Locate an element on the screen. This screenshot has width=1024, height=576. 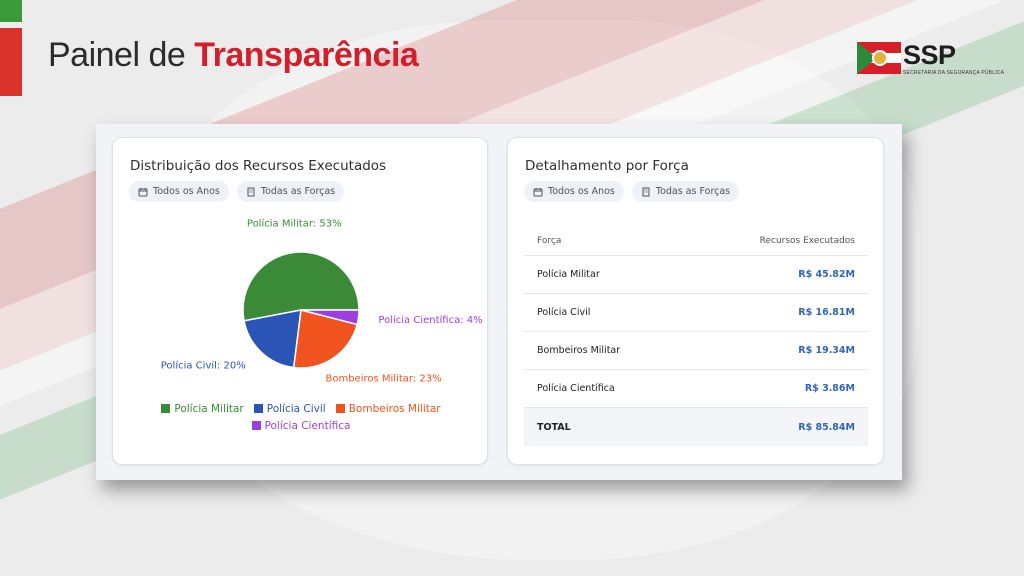
row-force: Polícia Civil is located at coordinates (564, 312).